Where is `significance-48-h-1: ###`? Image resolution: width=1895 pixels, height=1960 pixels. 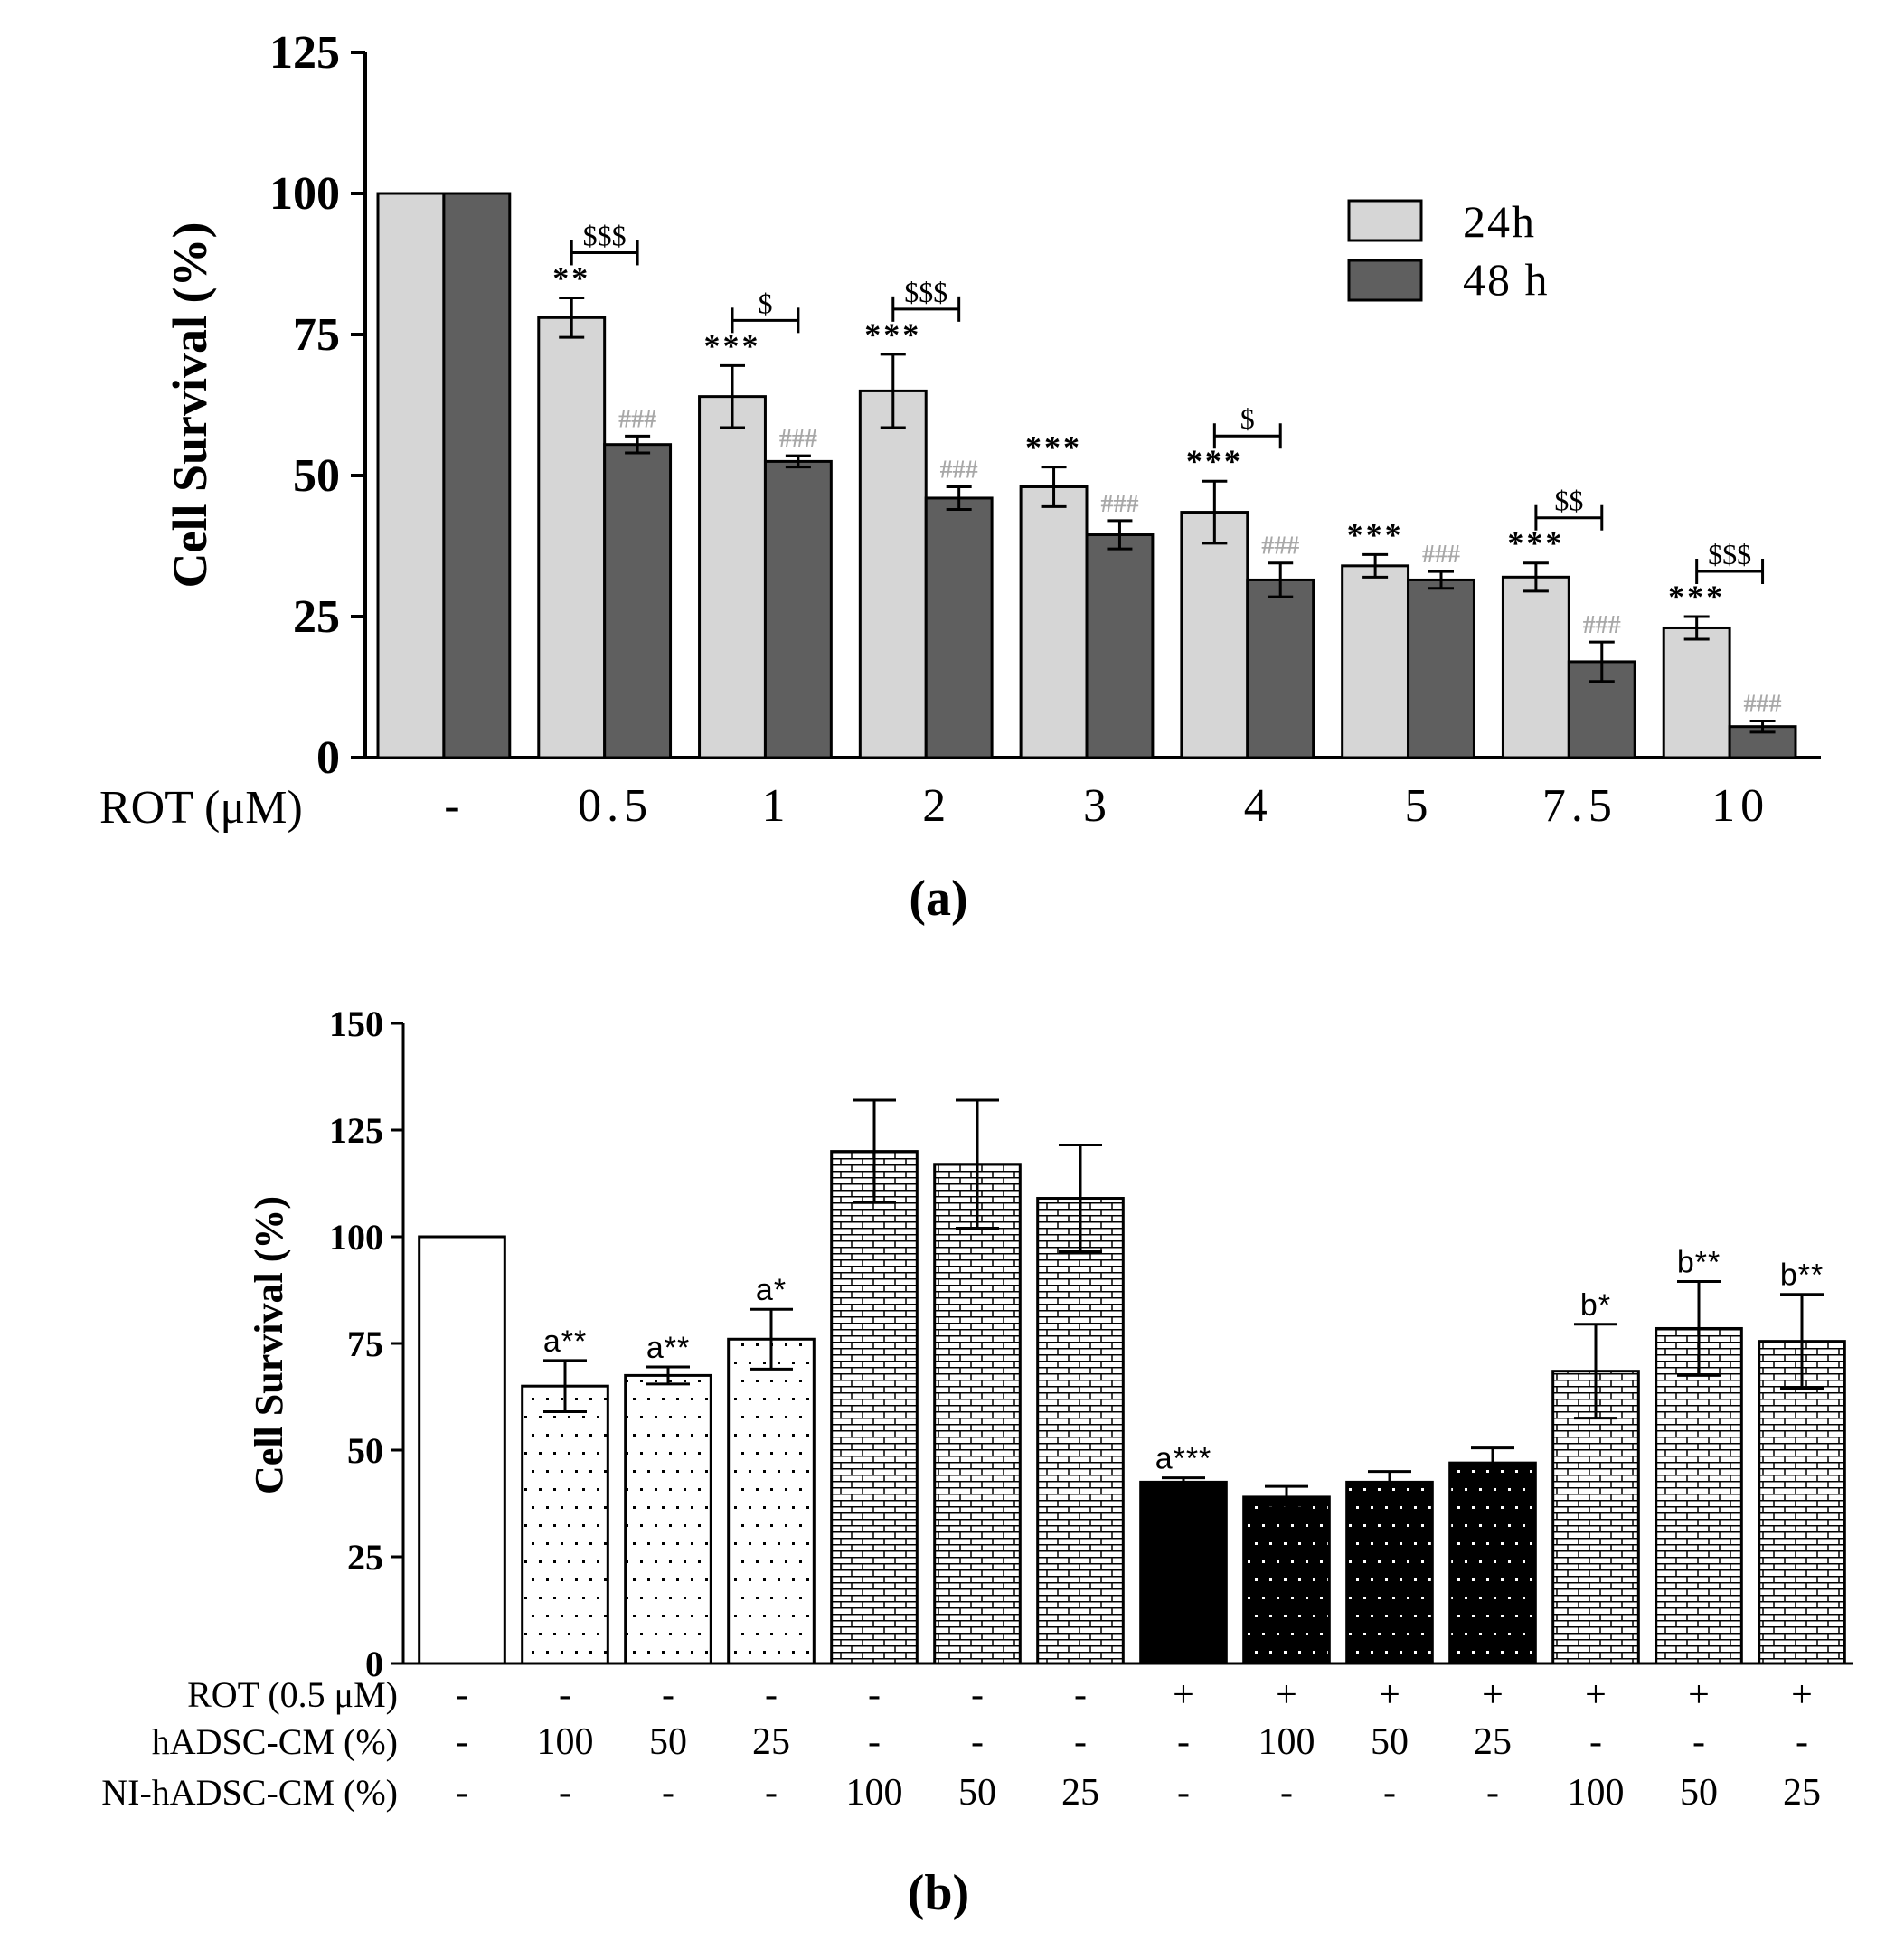
significance-48-h-1: ### is located at coordinates (798, 439).